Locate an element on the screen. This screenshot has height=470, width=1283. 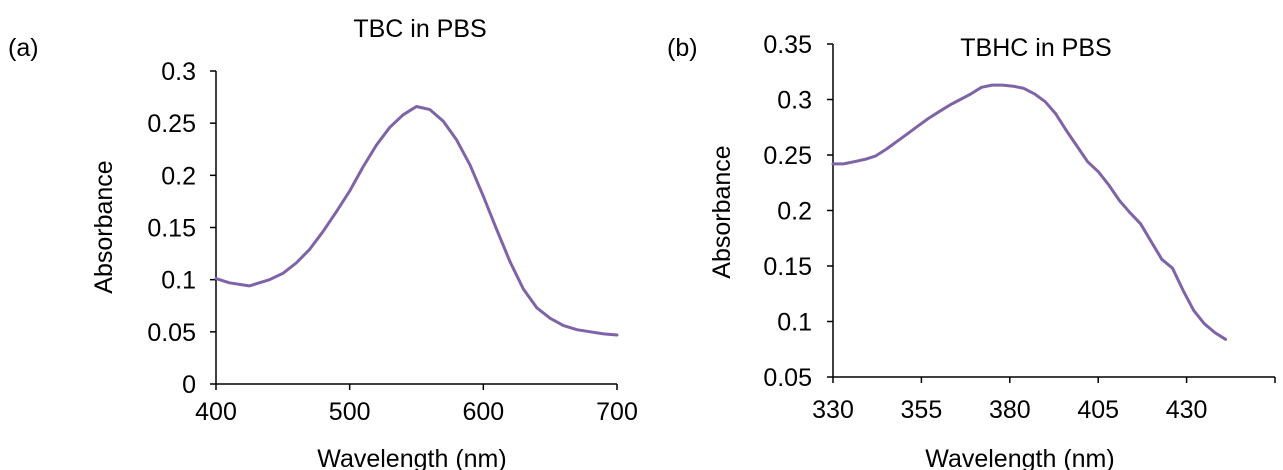
x-tick-label-a: 500 is located at coordinates (350, 412).